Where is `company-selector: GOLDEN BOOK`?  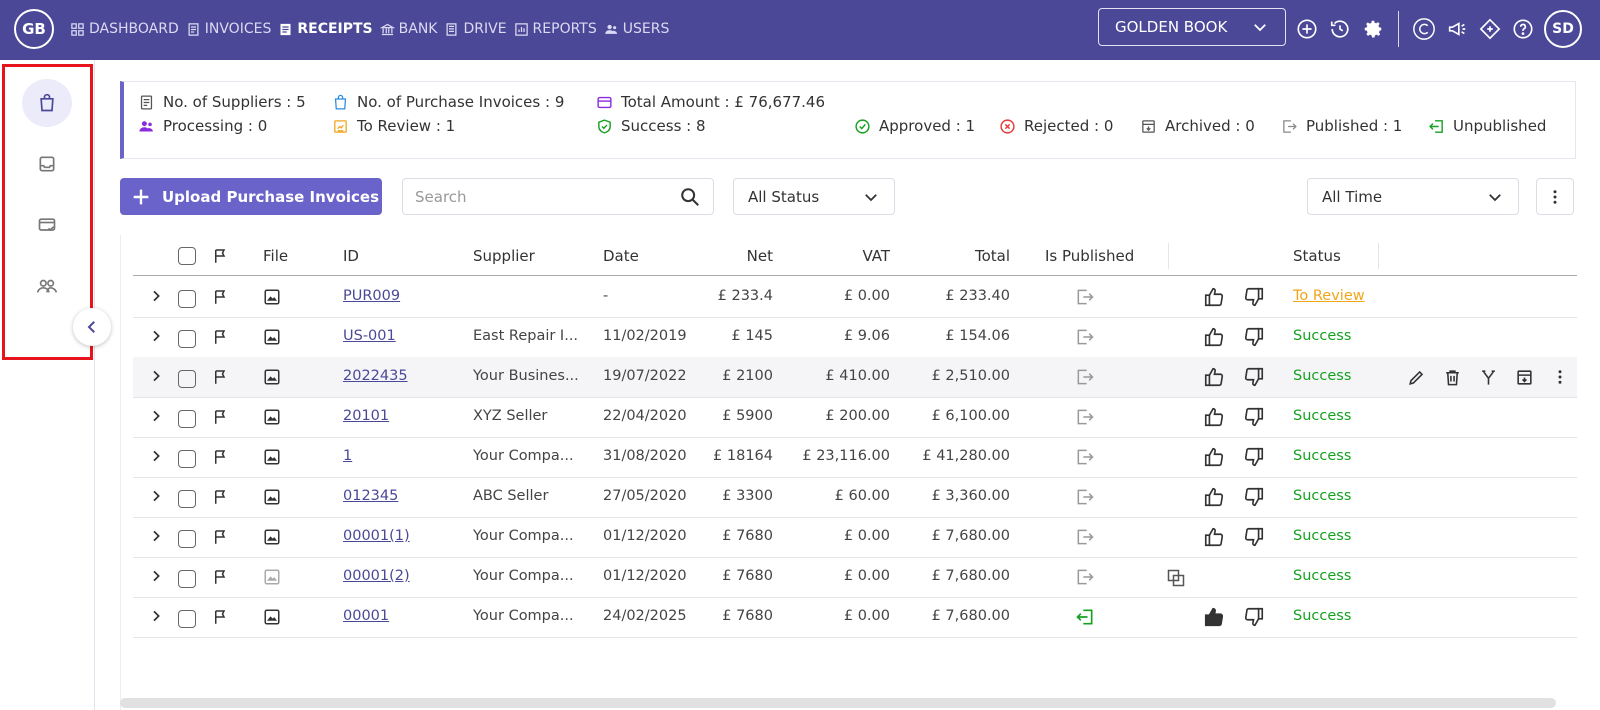
company-selector: GOLDEN BOOK is located at coordinates (1192, 27).